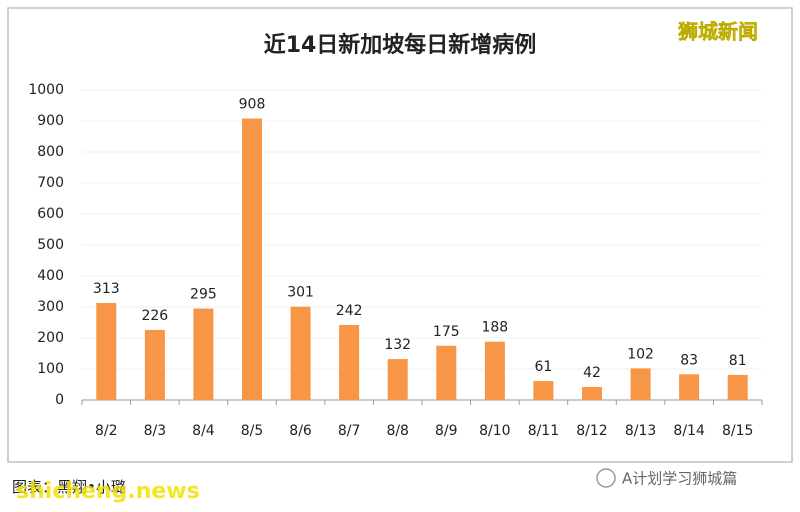 The width and height of the screenshot is (800, 512). Describe the element at coordinates (592, 373) in the screenshot. I see `value-label: 42` at that location.